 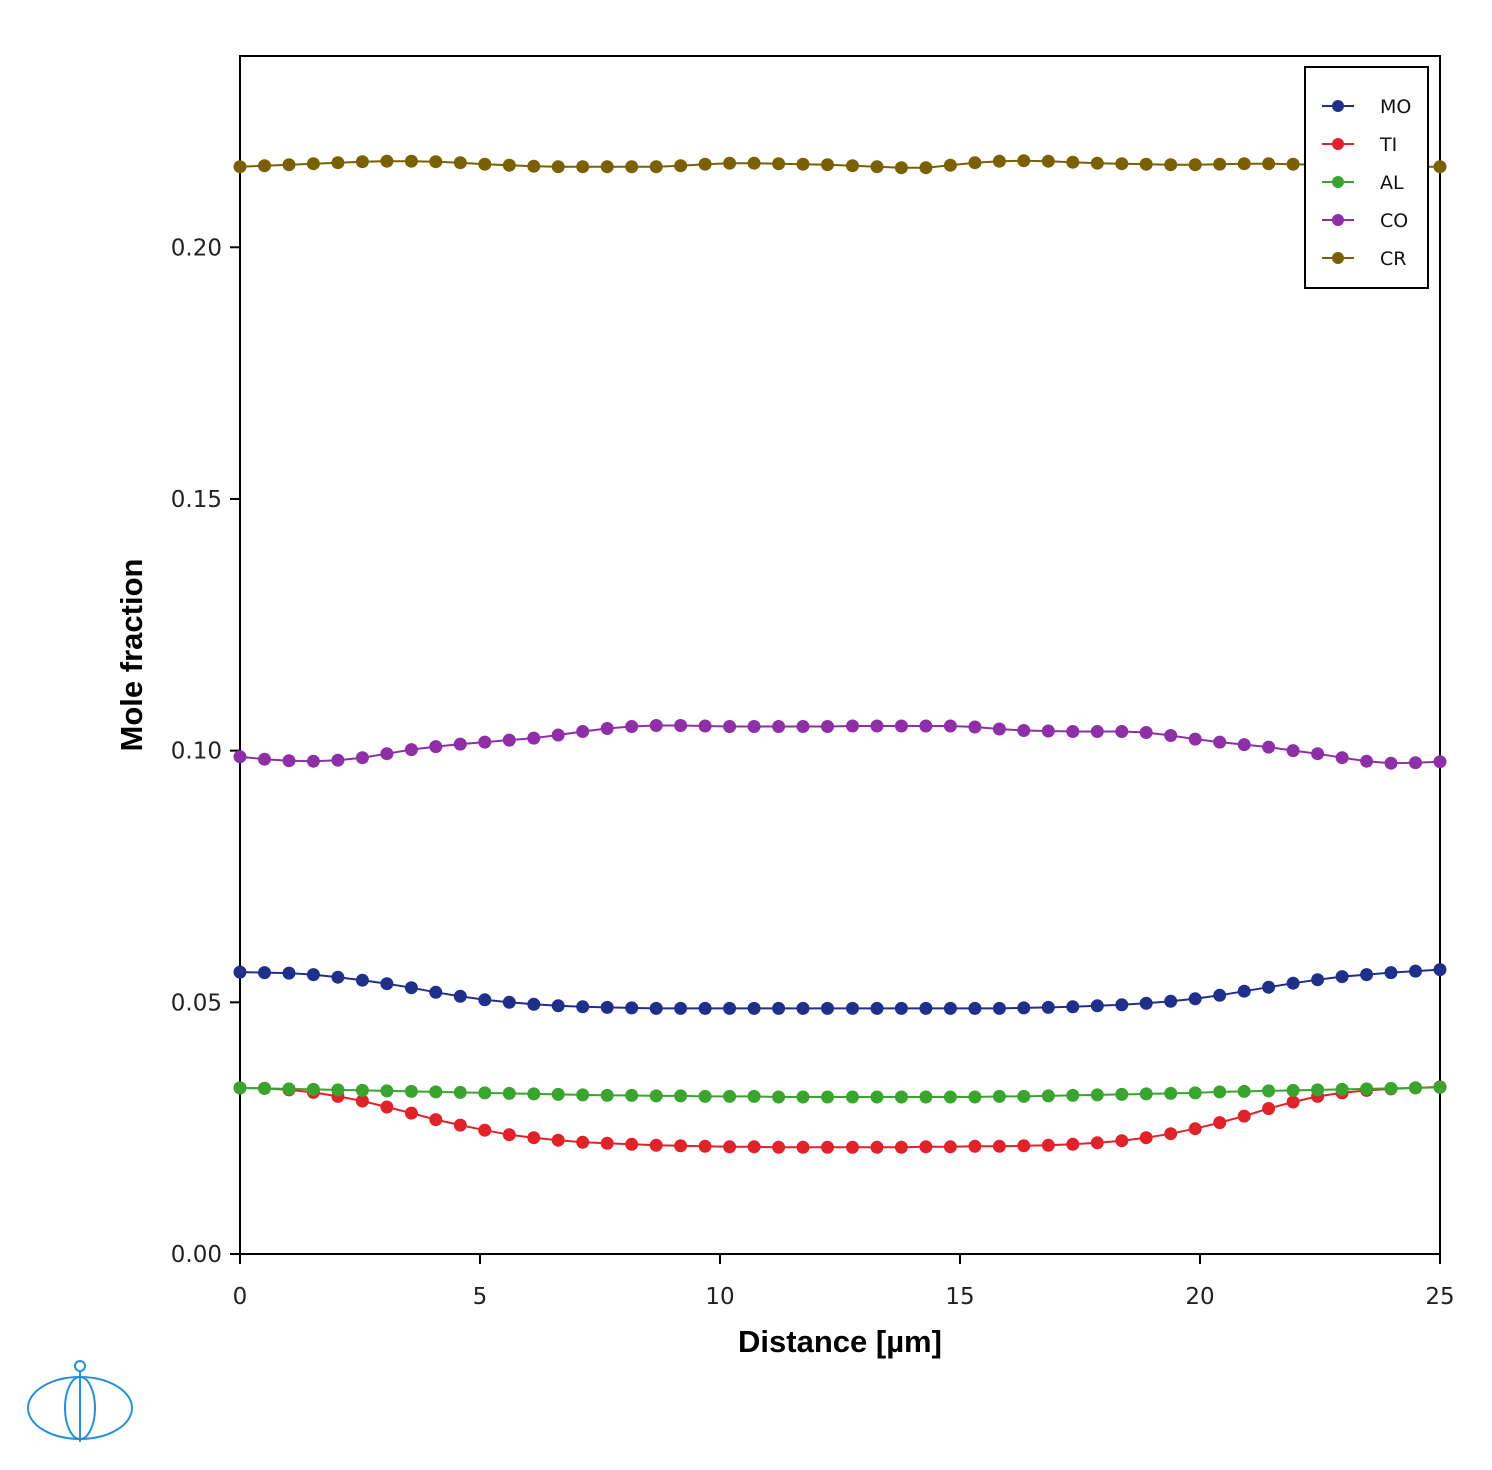 I want to click on legend-item-cr: CR, so click(x=1364, y=259).